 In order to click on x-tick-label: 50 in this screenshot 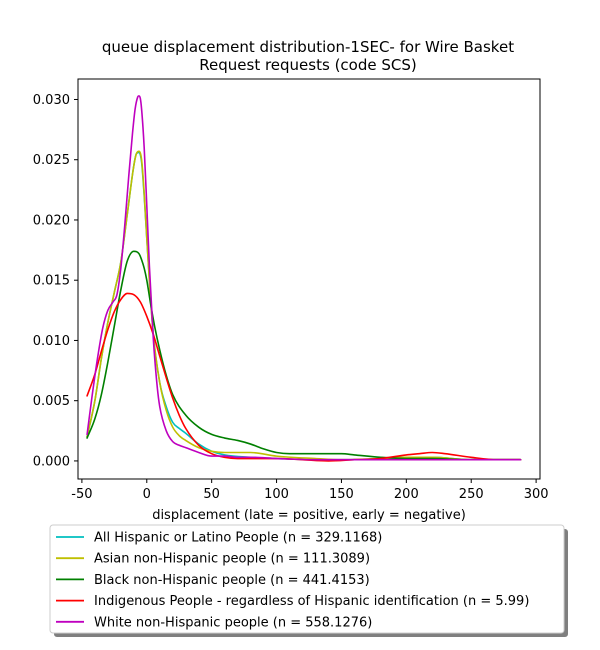, I will do `click(211, 494)`.